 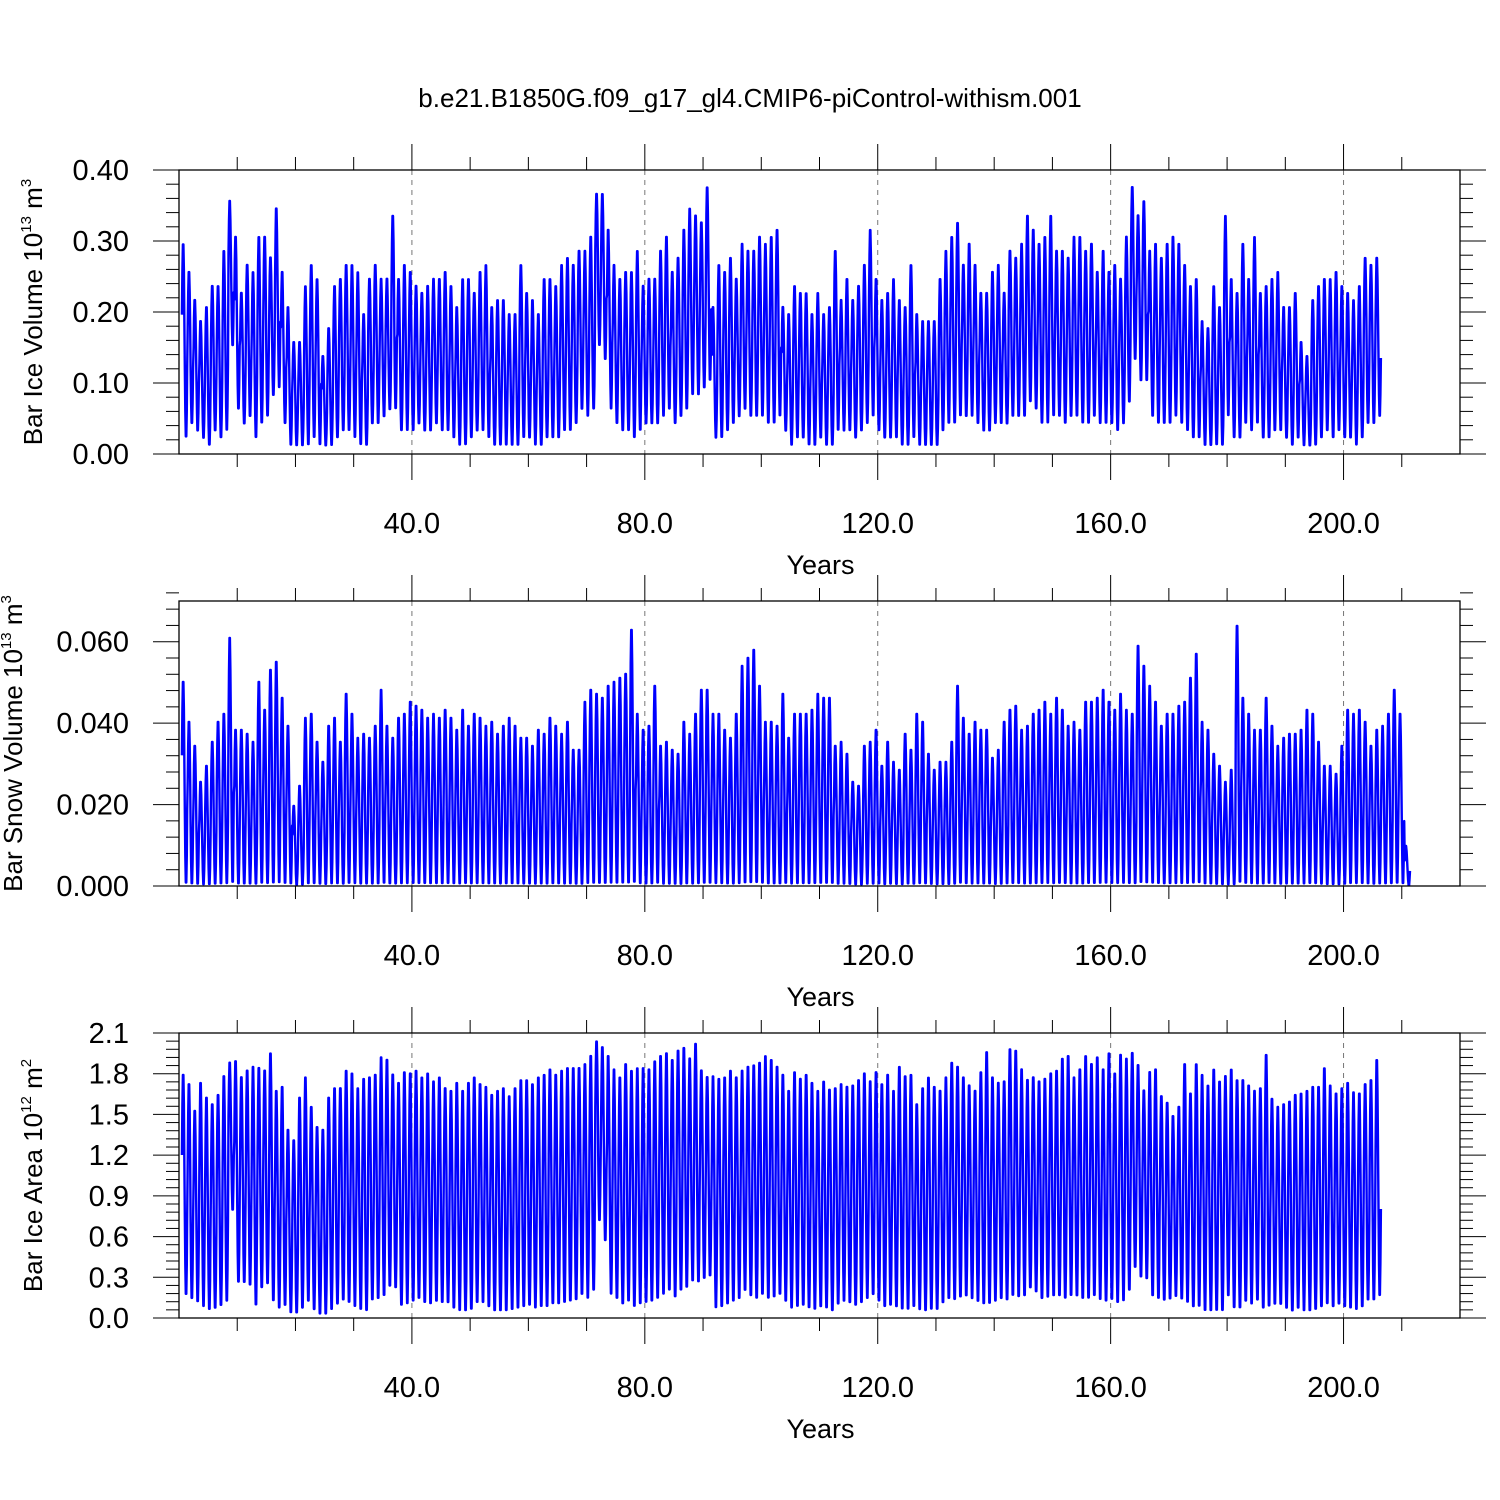 What do you see at coordinates (101, 171) in the screenshot?
I see `ice-volume-ytick-label: 0.40` at bounding box center [101, 171].